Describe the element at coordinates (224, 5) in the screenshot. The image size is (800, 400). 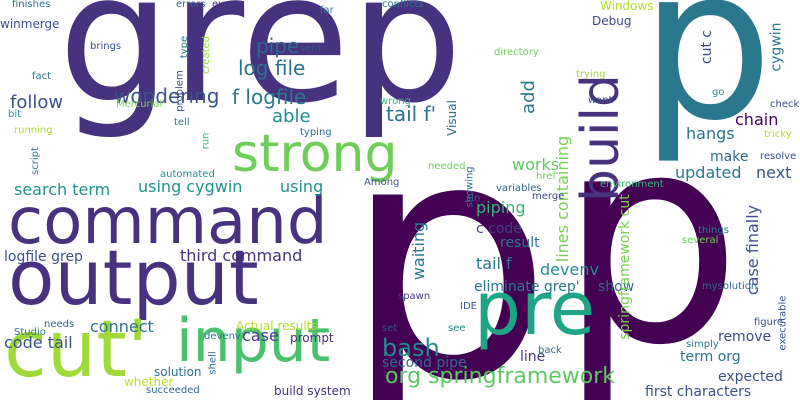
I see `word-even: even` at that location.